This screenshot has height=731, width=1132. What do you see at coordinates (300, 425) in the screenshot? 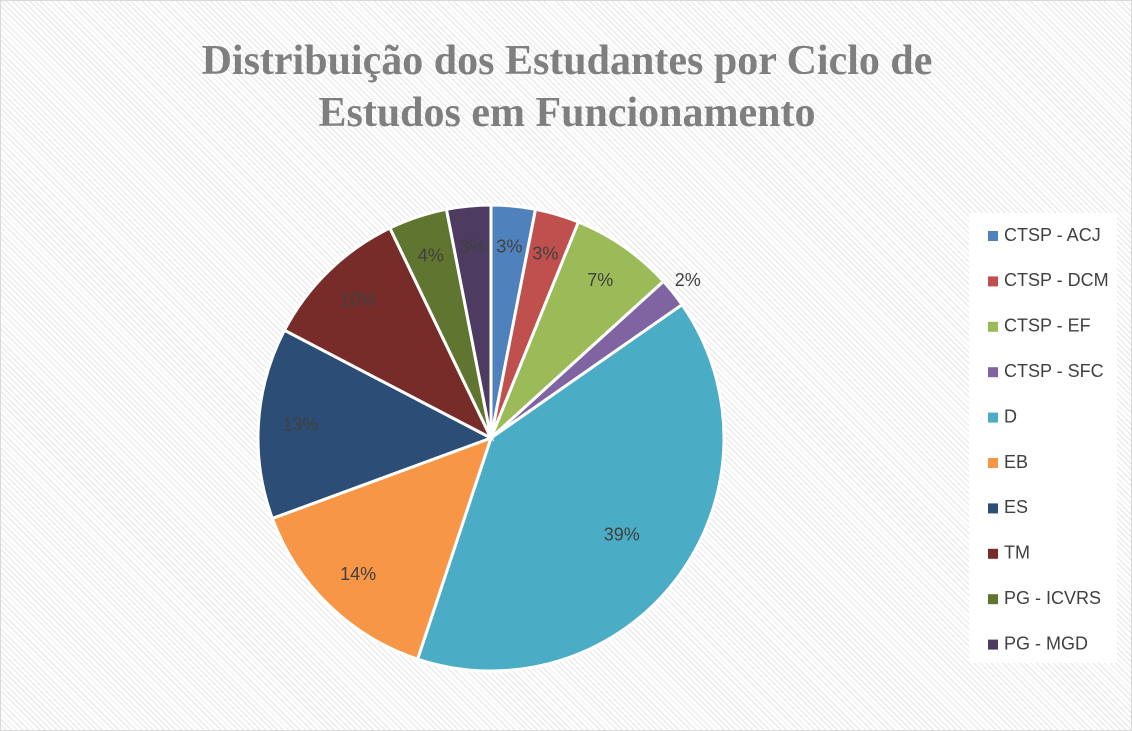
I see `data-label: 13%` at bounding box center [300, 425].